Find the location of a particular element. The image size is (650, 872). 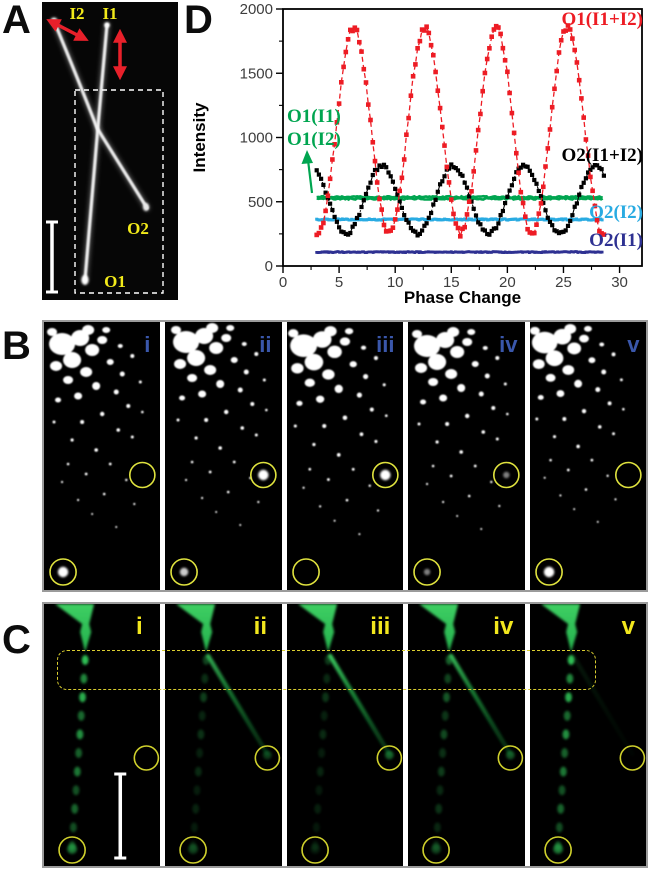

panel-c-frame-5: v is located at coordinates (588, 735).